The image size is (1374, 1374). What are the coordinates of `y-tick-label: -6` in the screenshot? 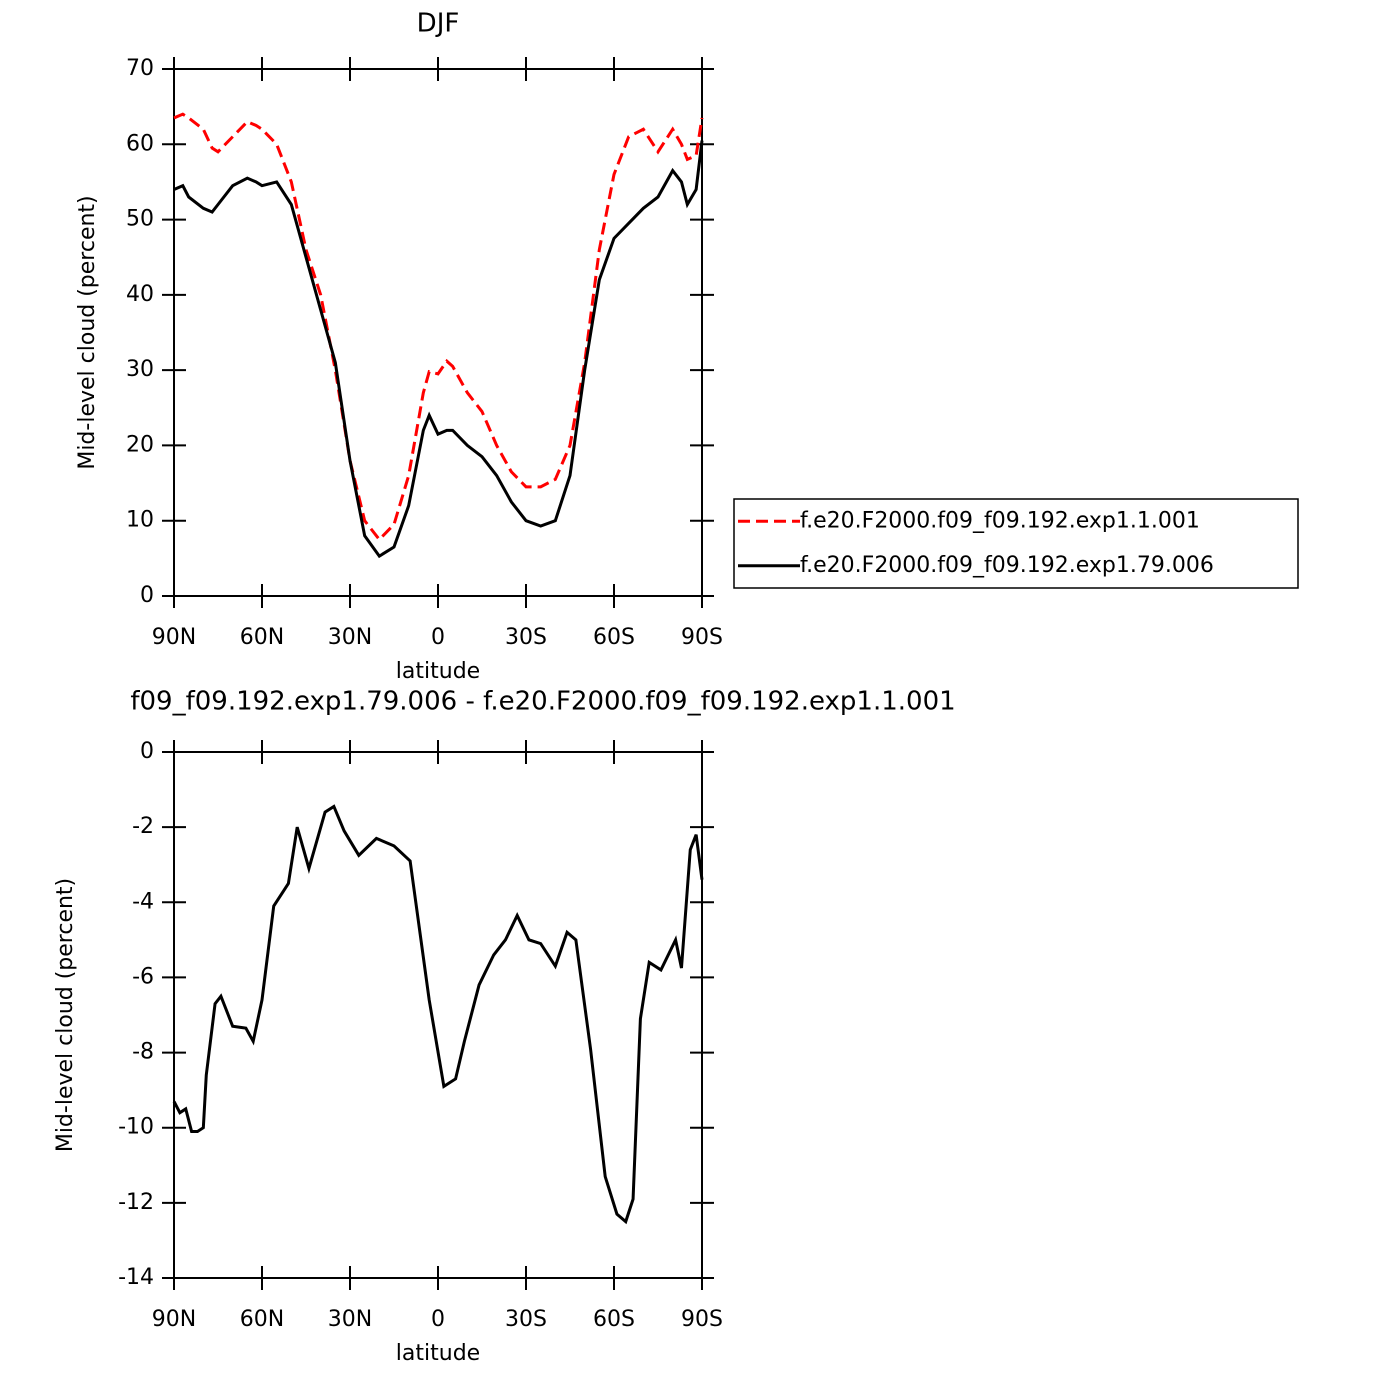 It's located at (143, 976).